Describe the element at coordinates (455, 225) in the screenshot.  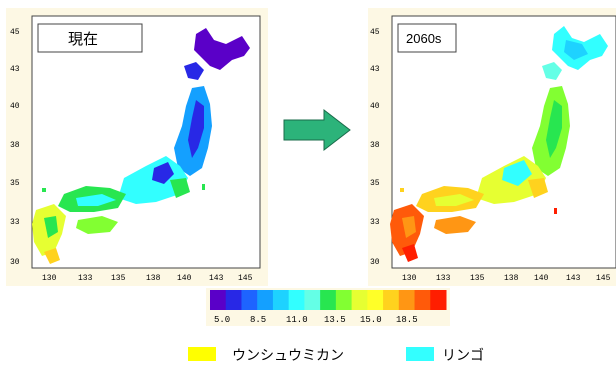
I see `right-shikoku` at that location.